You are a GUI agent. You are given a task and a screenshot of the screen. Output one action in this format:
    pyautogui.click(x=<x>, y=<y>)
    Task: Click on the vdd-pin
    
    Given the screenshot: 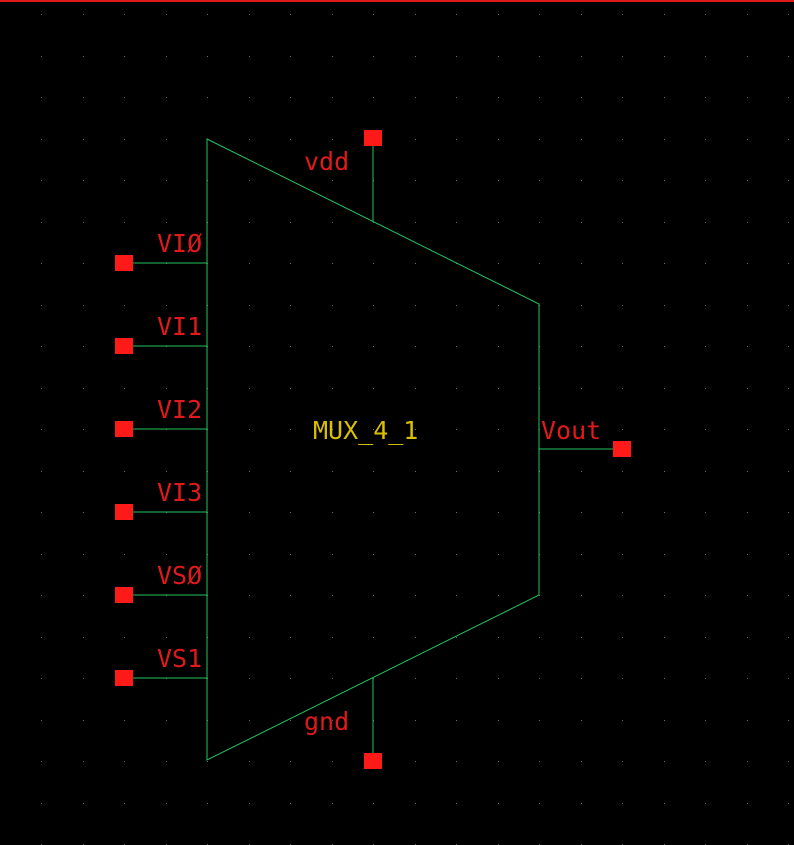 What is the action you would take?
    pyautogui.click(x=373, y=138)
    